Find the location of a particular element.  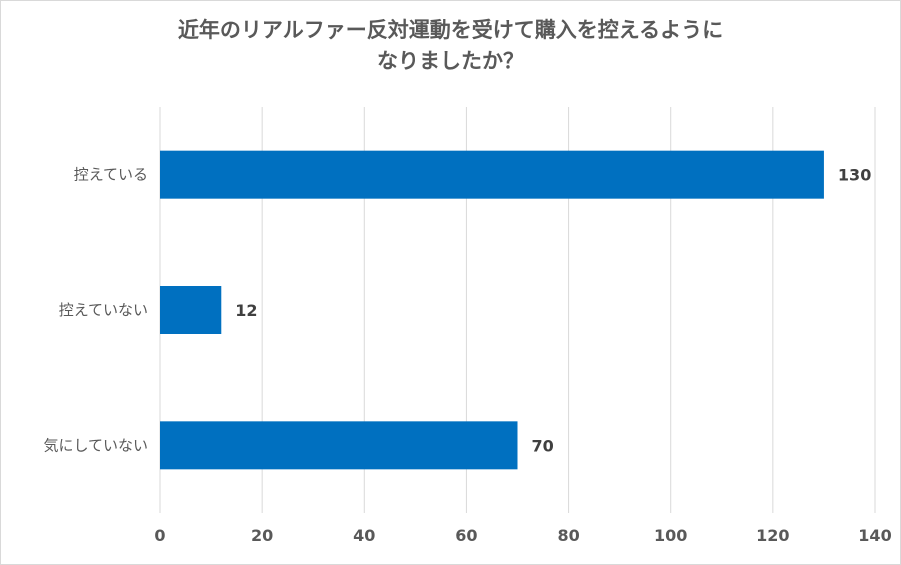

data-label: 12 is located at coordinates (246, 310).